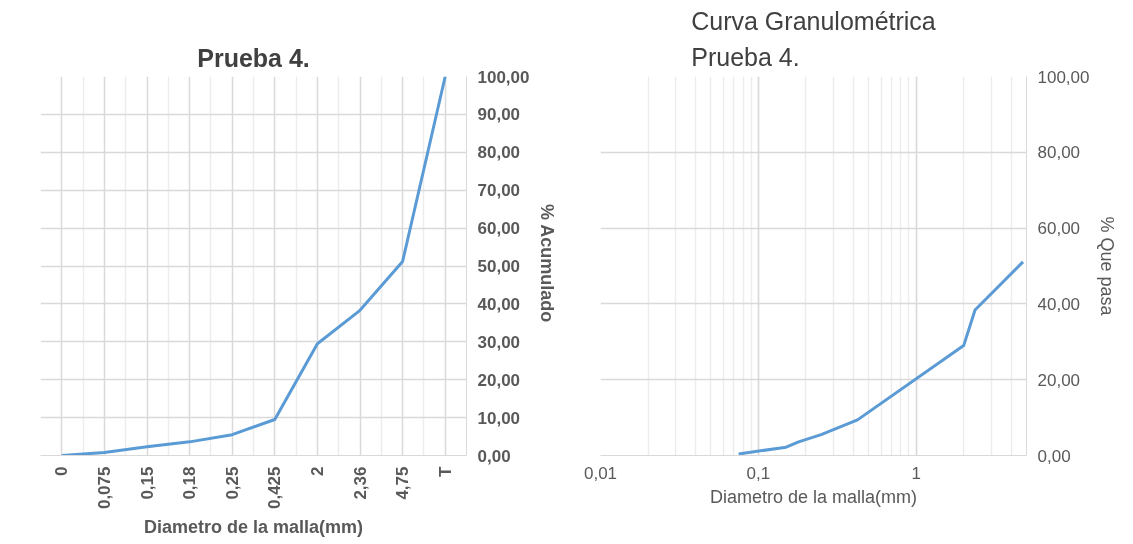 The width and height of the screenshot is (1133, 544). What do you see at coordinates (499, 266) in the screenshot?
I see `y-tick-label: 50,00` at bounding box center [499, 266].